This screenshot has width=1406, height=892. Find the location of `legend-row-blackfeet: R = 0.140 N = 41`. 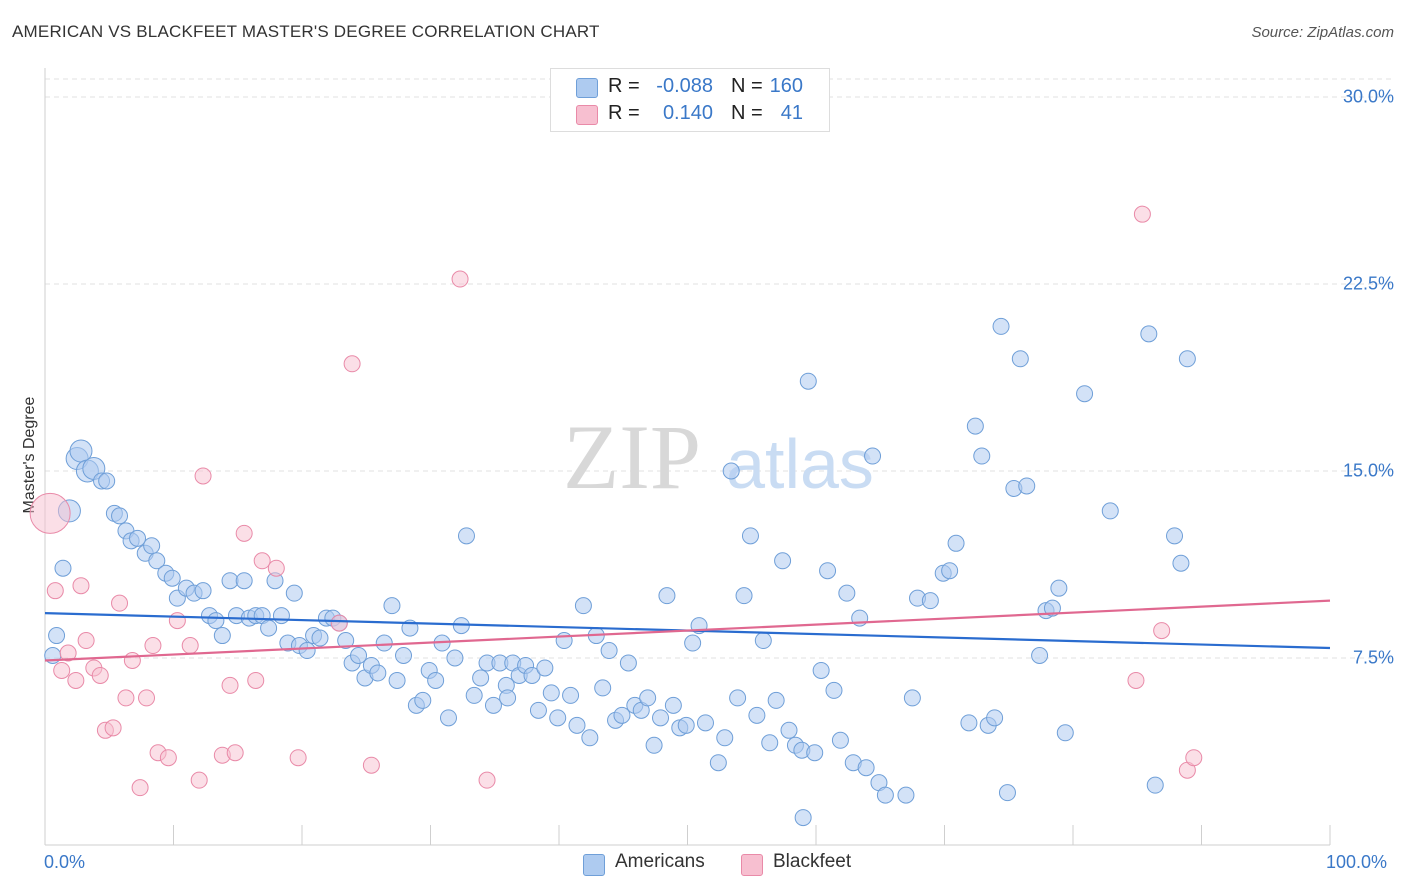

legend-row-blackfeet: R = 0.140 N = 41 is located at coordinates (690, 114).